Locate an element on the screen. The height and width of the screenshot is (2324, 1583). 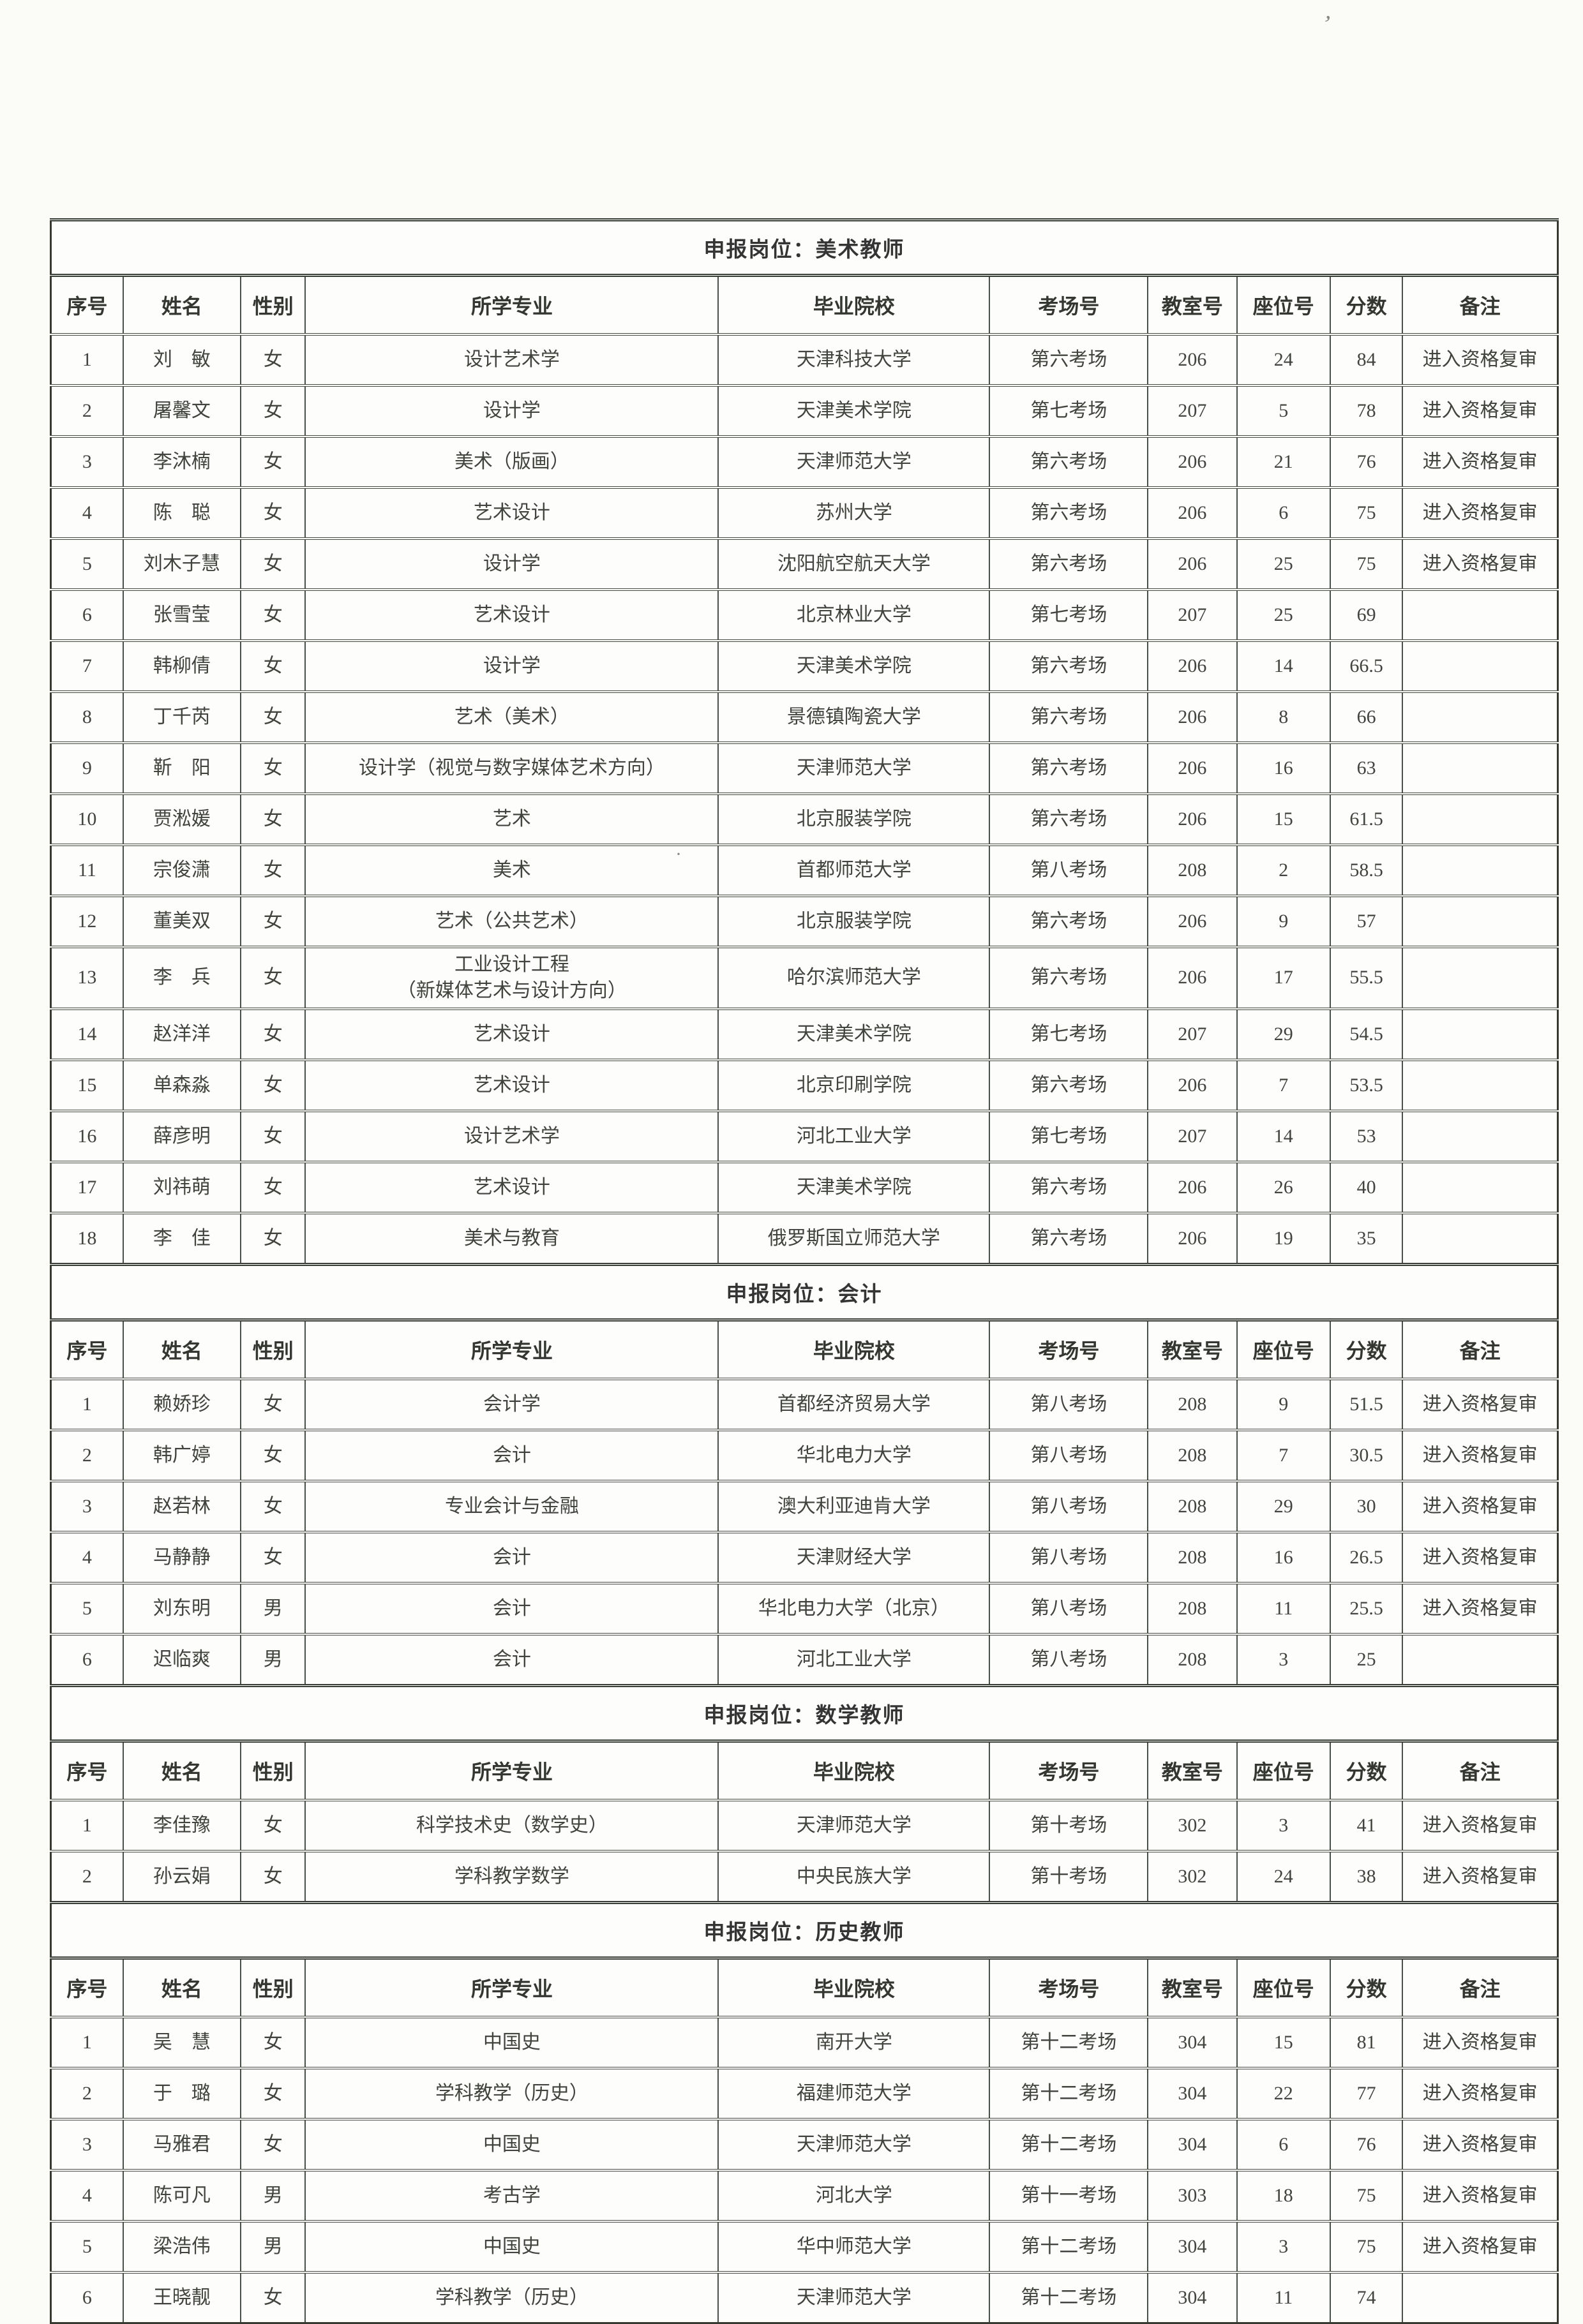
cell-major: 设计艺术学 is located at coordinates (511, 360).